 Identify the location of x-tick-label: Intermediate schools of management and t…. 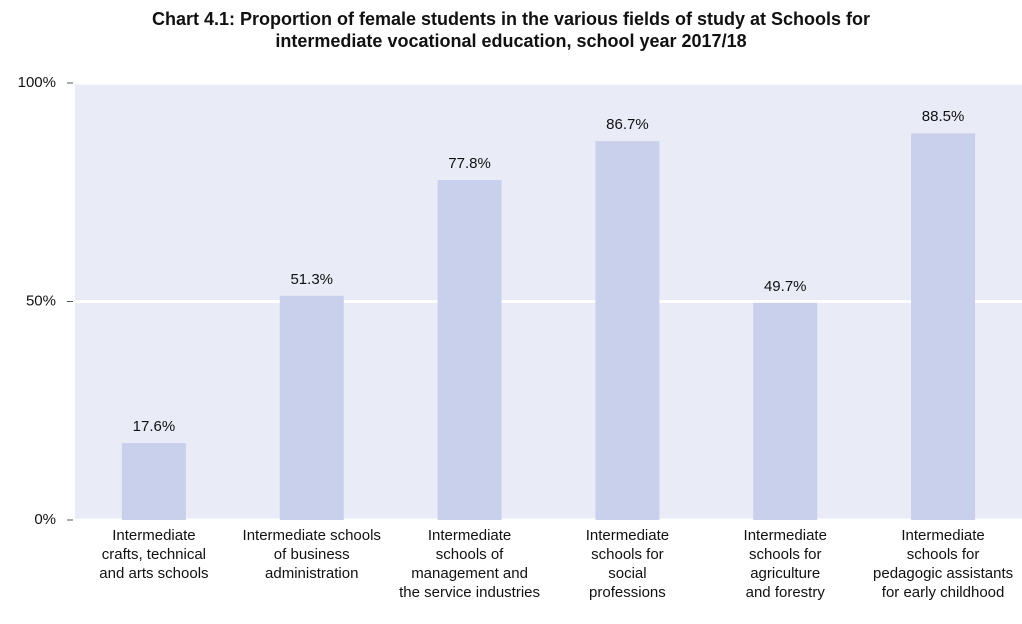
(470, 564).